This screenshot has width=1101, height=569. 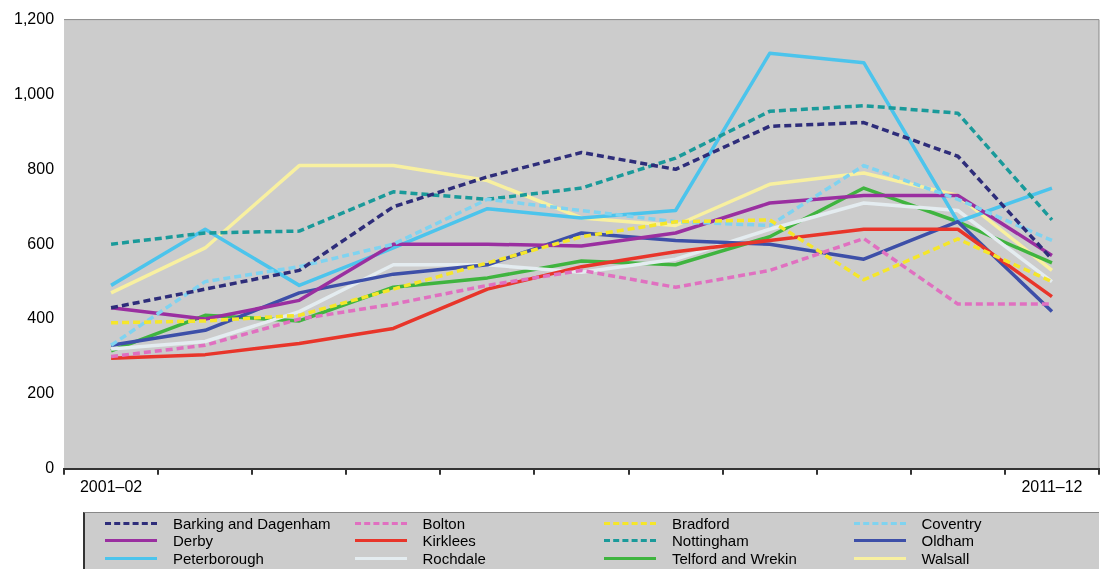 I want to click on y-tick-label: 600, so click(x=41, y=243).